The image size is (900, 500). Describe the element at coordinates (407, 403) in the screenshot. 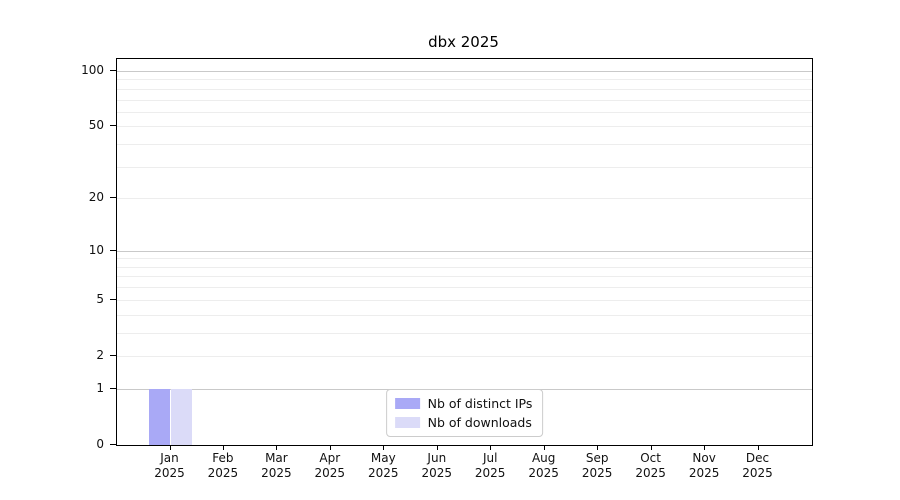

I see `legend-swatch-distinct-ips-icon` at that location.